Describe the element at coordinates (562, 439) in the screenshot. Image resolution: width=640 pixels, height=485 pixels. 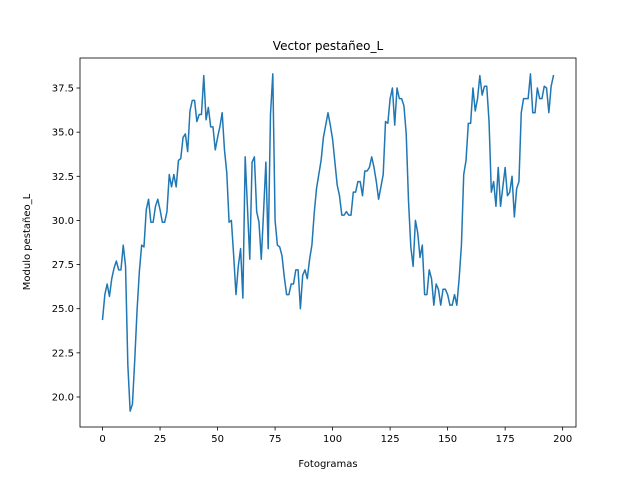
I see `x-tick-label: 200` at that location.